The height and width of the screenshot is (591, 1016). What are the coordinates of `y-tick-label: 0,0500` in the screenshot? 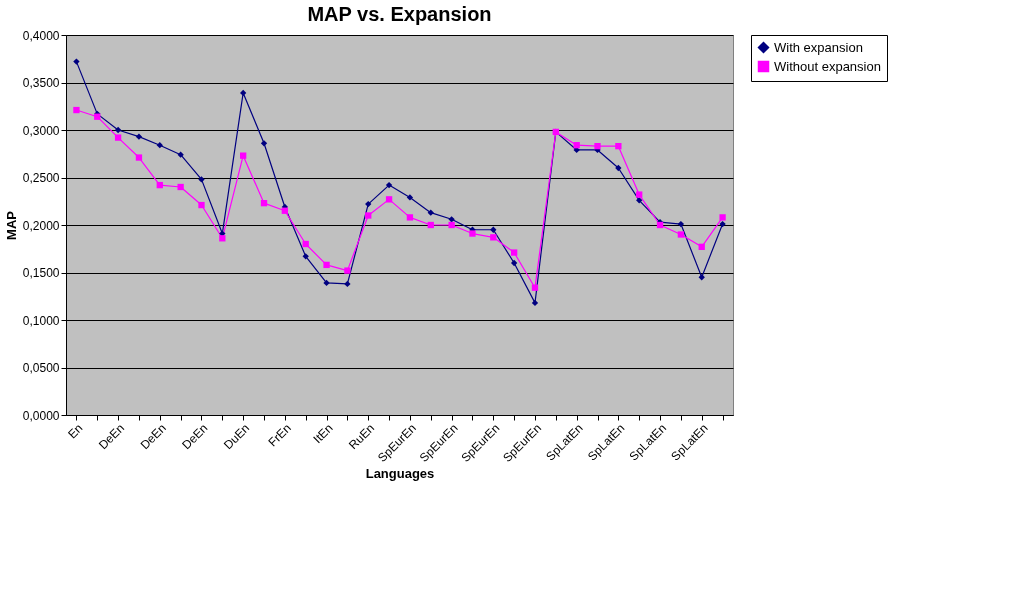 It's located at (41, 368).